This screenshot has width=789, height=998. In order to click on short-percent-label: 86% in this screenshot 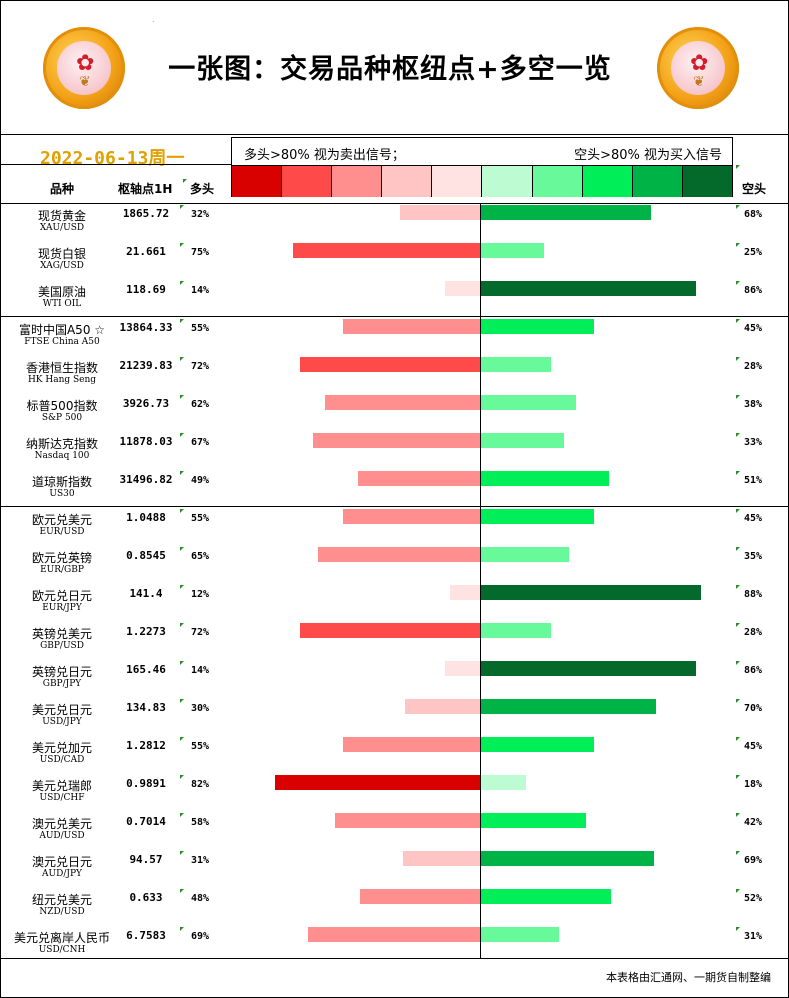, I will do `click(753, 290)`.